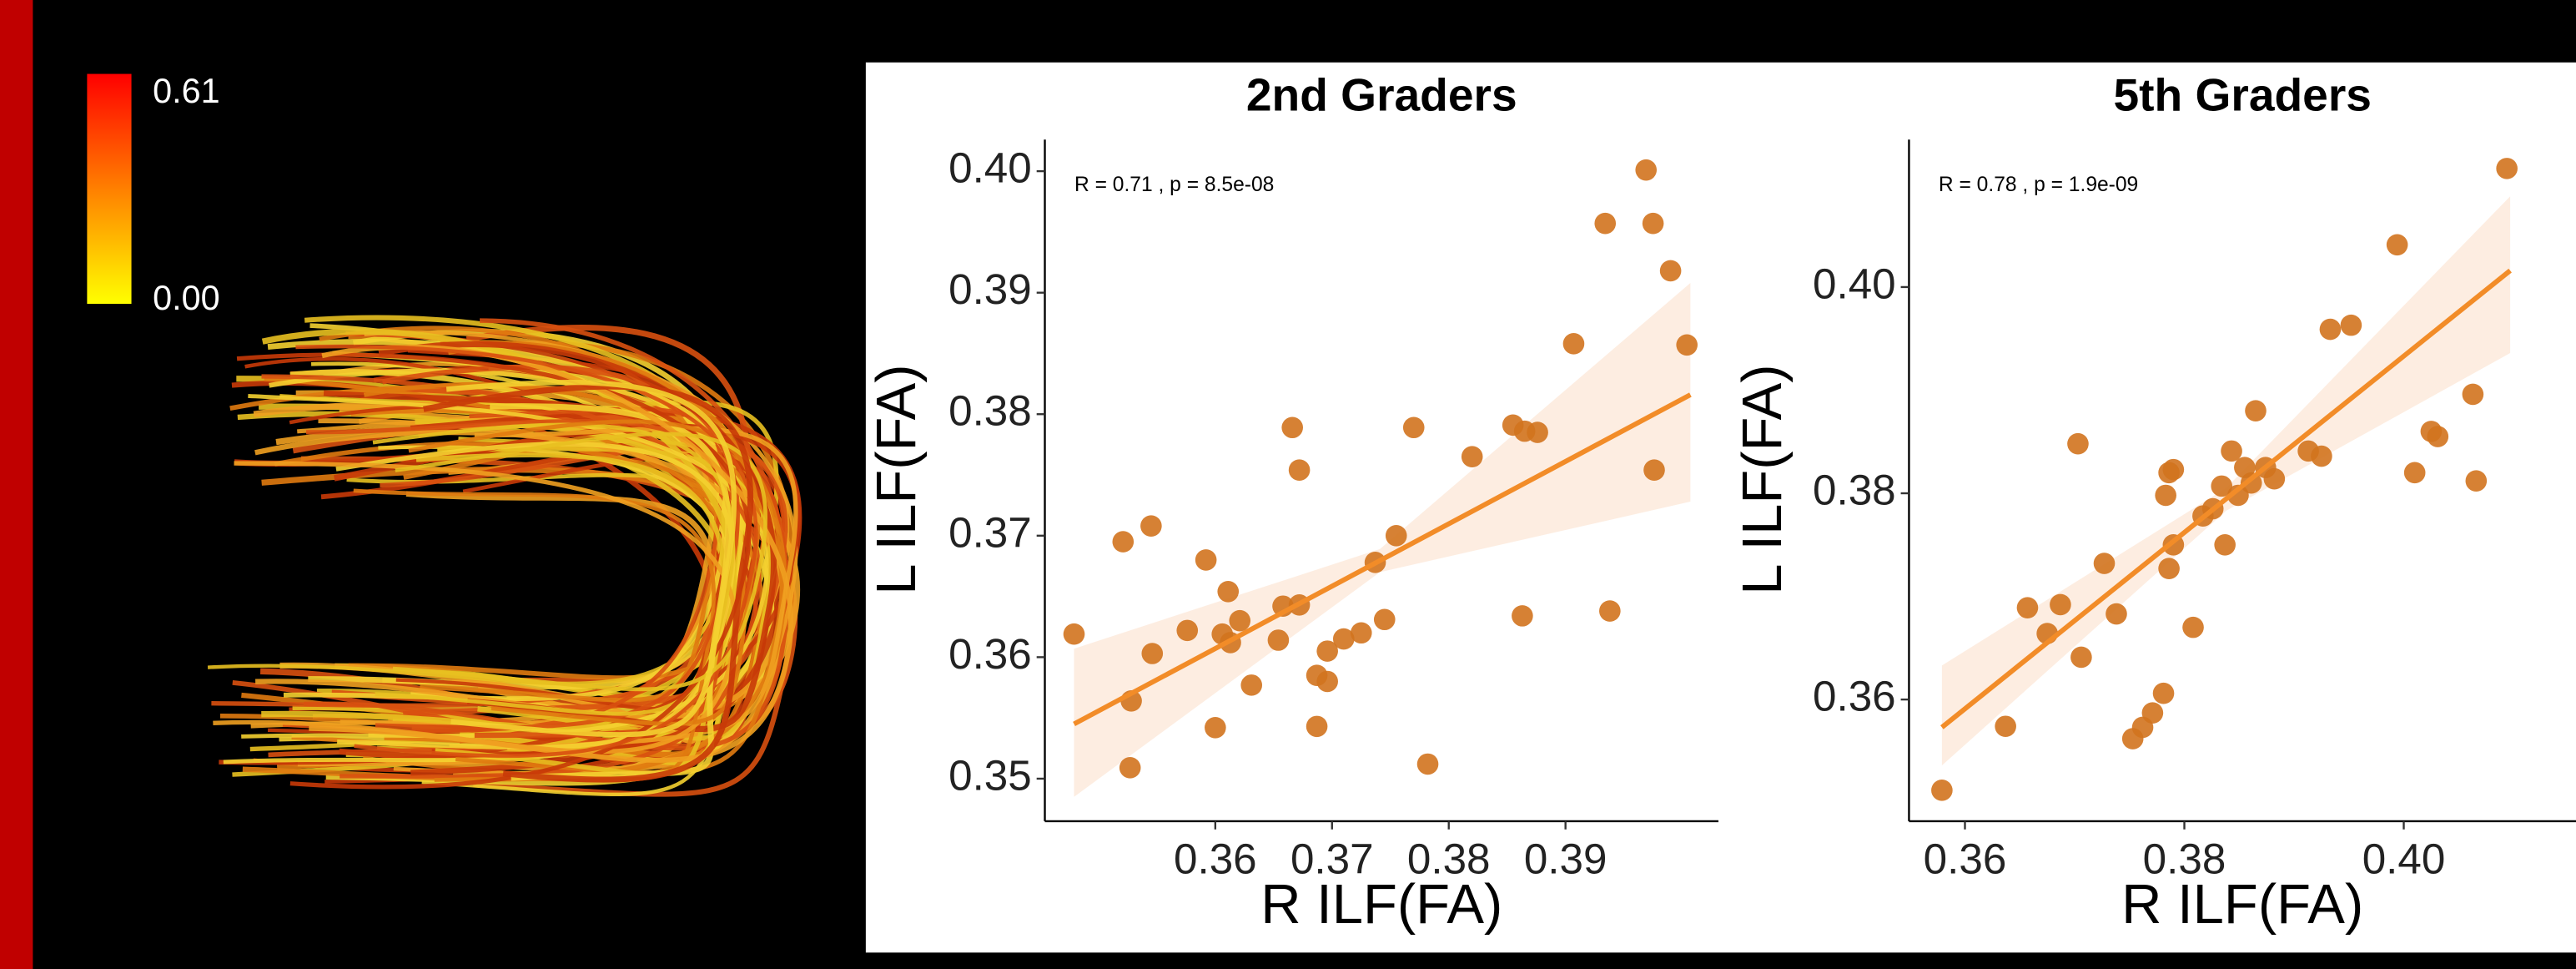 The height and width of the screenshot is (969, 2576). I want to click on colorbar-label: 0.00, so click(186, 298).